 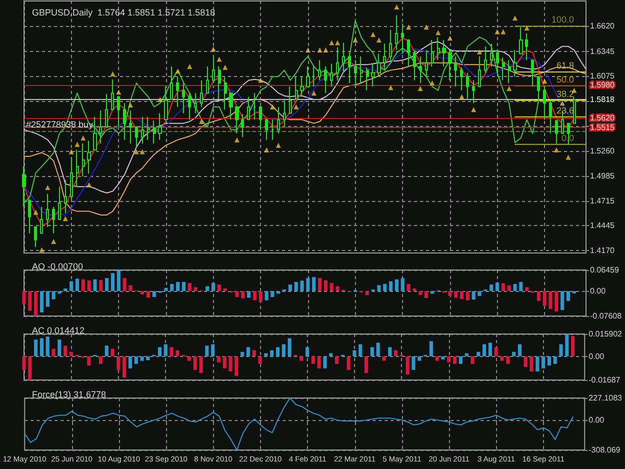 I want to click on y-tick-label: 1.4715, so click(x=603, y=201).